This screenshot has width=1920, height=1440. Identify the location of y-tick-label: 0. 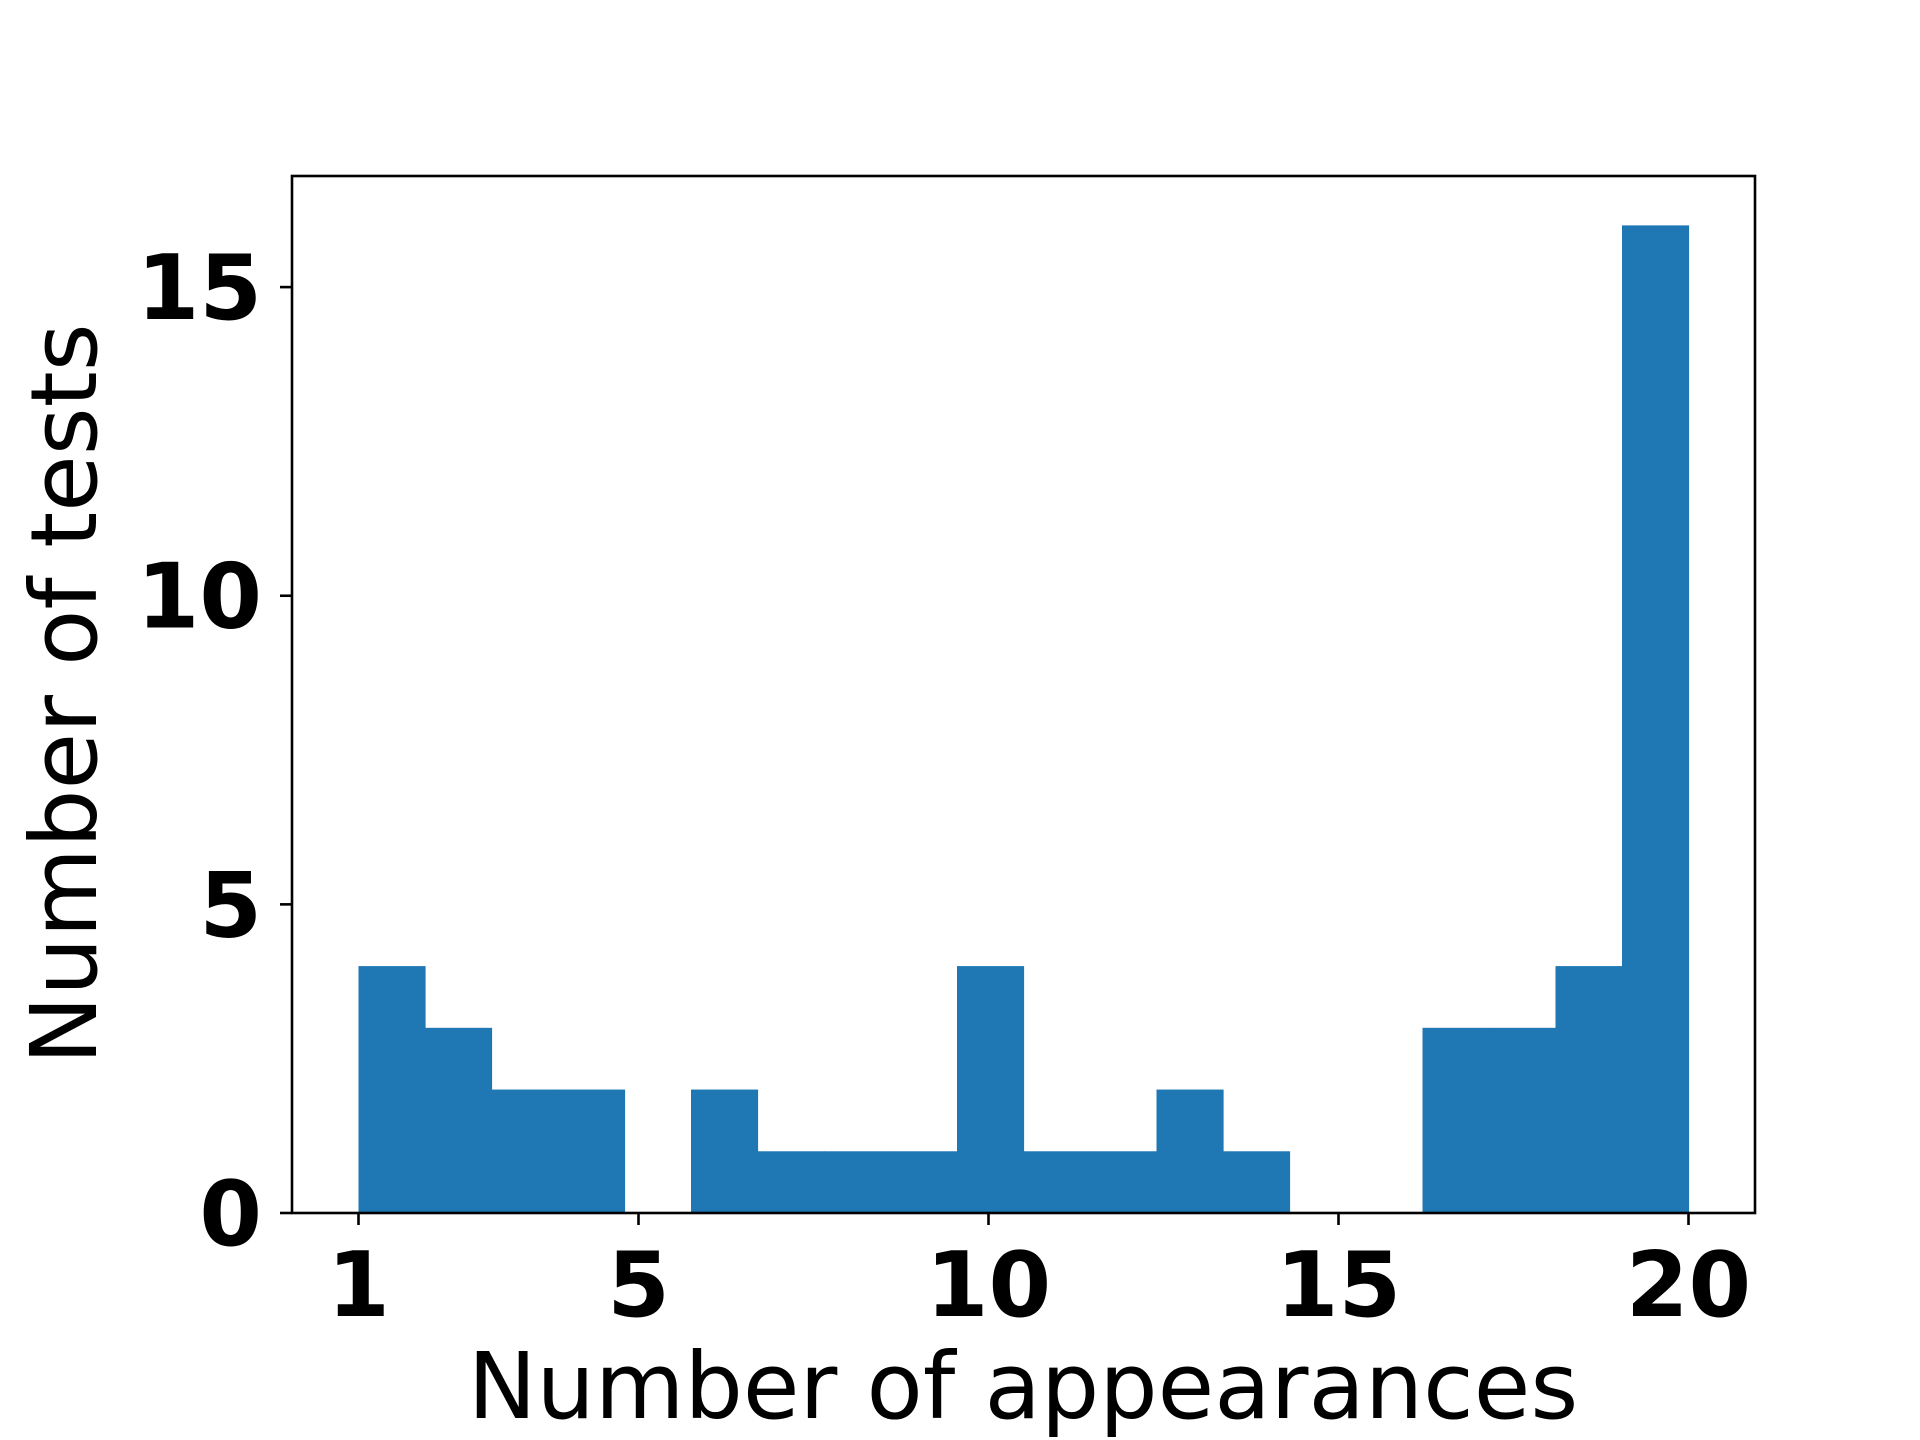
(230, 1214).